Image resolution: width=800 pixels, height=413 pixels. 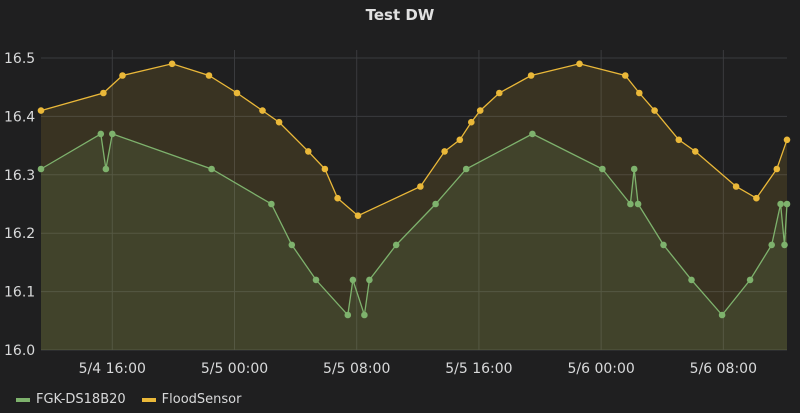 What do you see at coordinates (112, 369) in the screenshot?
I see `x-tick-label: 5/4 16:00` at bounding box center [112, 369].